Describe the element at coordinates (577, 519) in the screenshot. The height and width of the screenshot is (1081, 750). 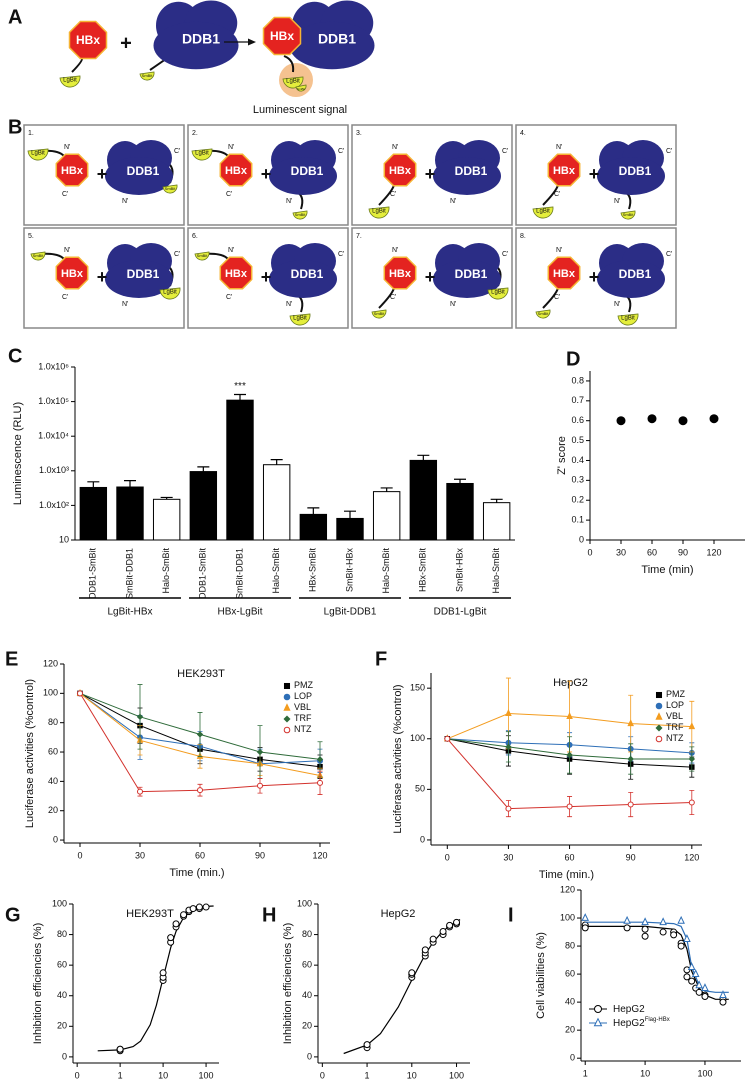
I see `y-tick-label: 0.1` at that location.